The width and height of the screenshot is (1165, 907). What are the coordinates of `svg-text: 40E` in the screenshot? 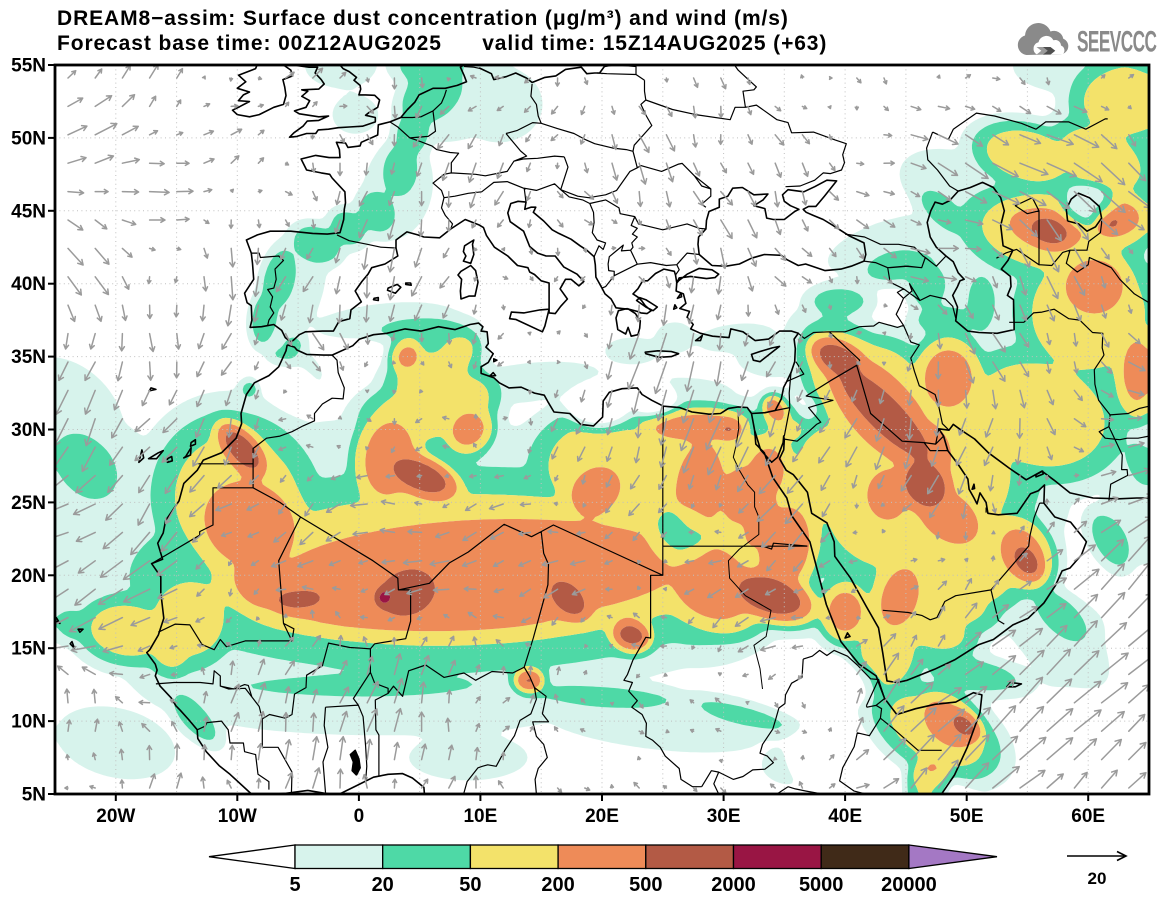 It's located at (845, 816).